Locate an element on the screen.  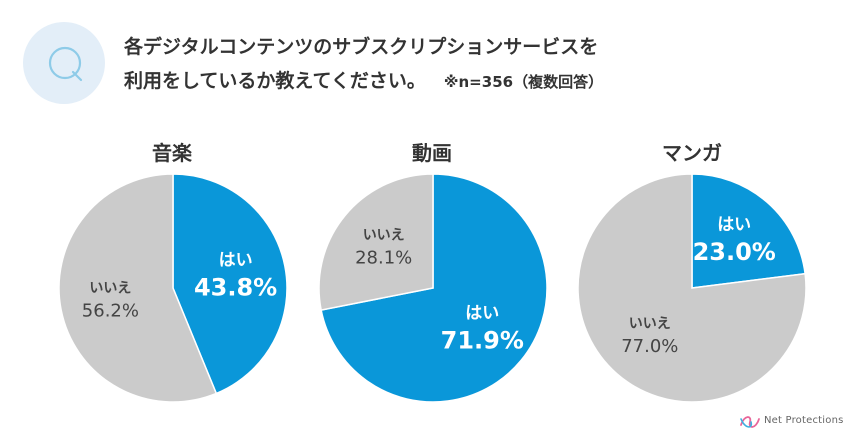
slice-label-video-no: いいえ is located at coordinates (384, 236).